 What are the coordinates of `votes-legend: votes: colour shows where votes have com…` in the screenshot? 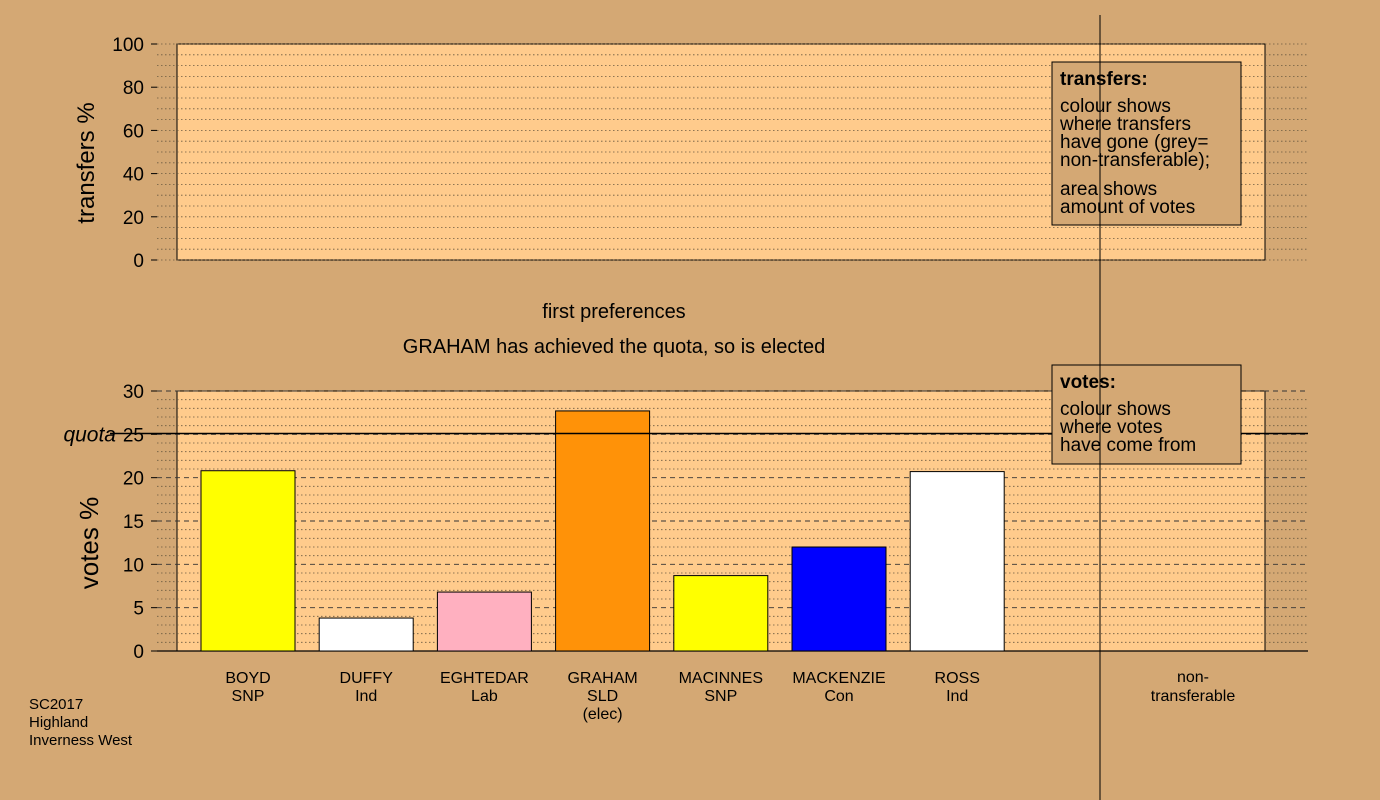 It's located at (1146, 414).